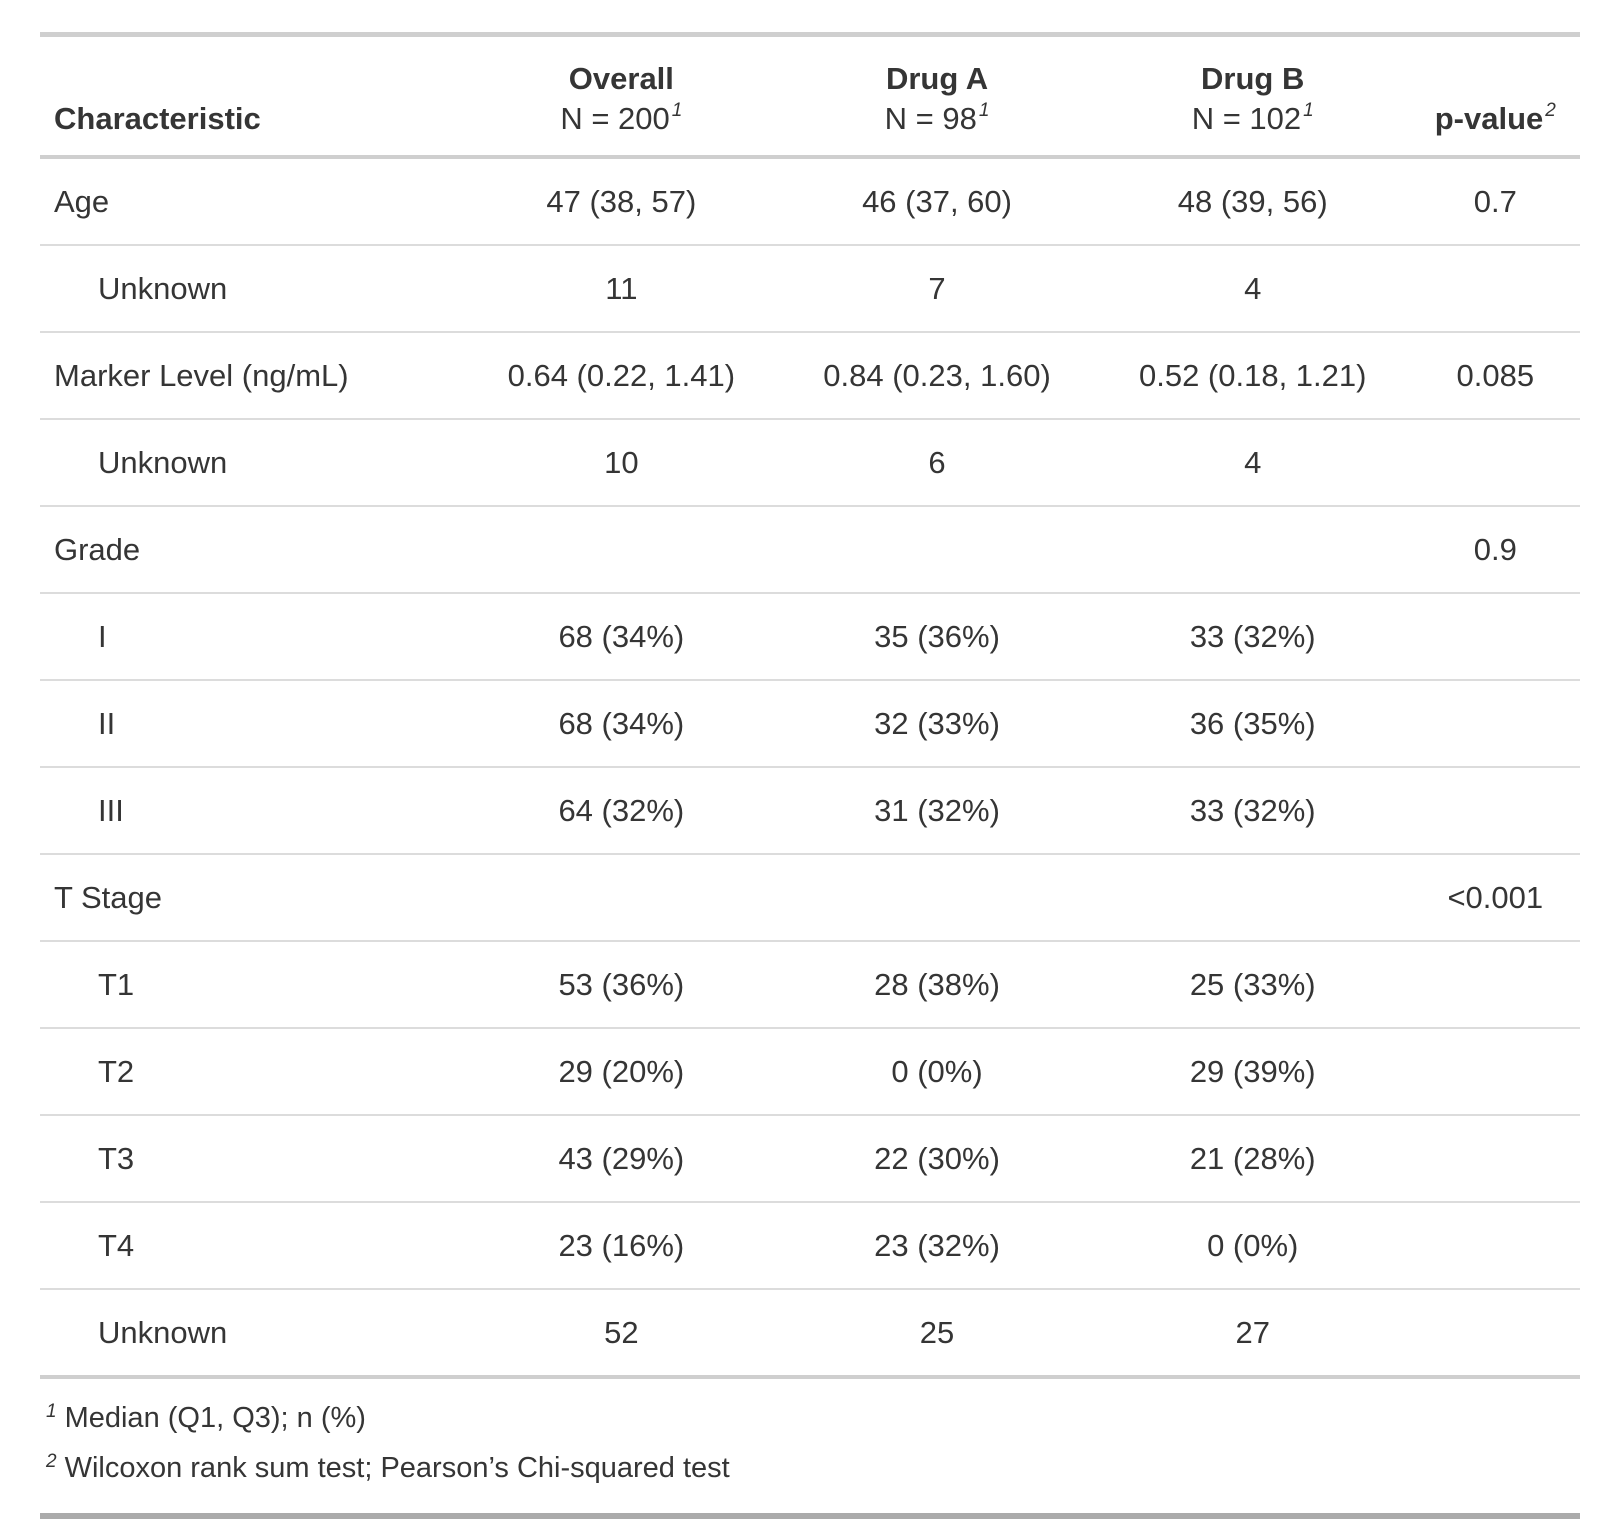 Image resolution: width=1620 pixels, height=1526 pixels. What do you see at coordinates (1495, 549) in the screenshot?
I see `cell-p-value: 0.9` at bounding box center [1495, 549].